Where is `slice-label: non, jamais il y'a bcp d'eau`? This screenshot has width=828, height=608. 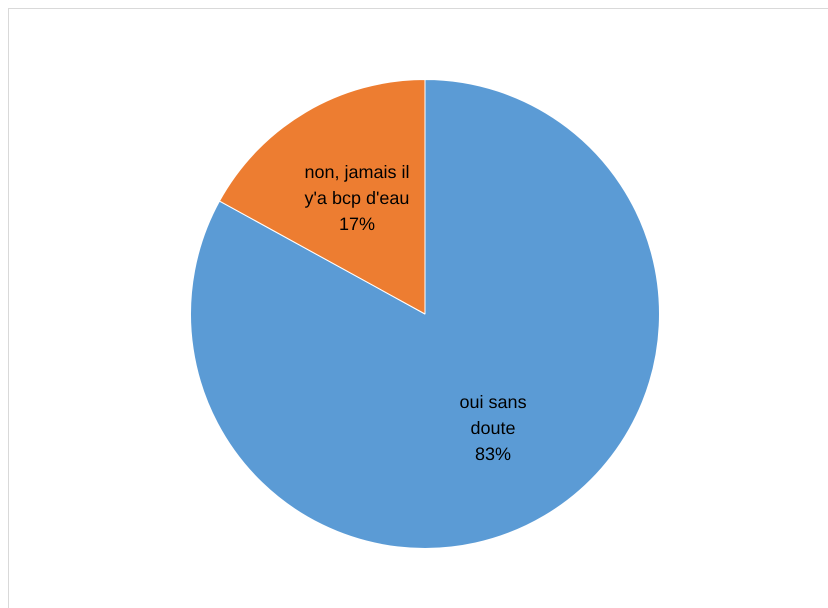
slice-label: non, jamais il y'a bcp d'eau is located at coordinates (357, 185).